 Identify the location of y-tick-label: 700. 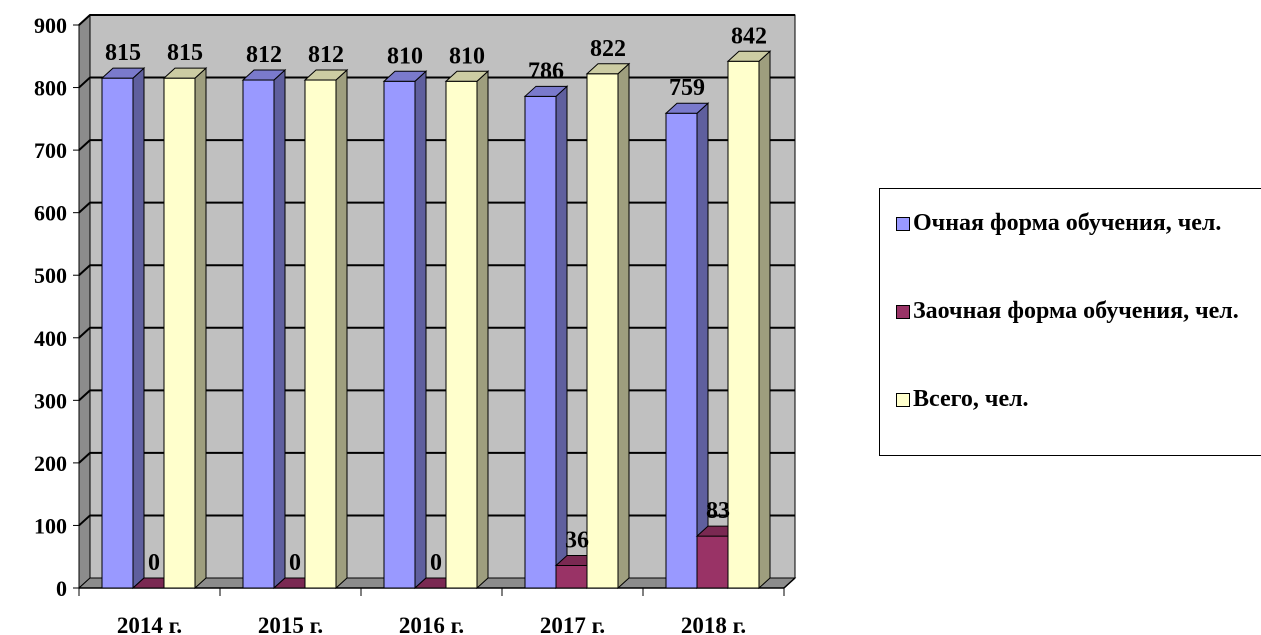
(50, 150).